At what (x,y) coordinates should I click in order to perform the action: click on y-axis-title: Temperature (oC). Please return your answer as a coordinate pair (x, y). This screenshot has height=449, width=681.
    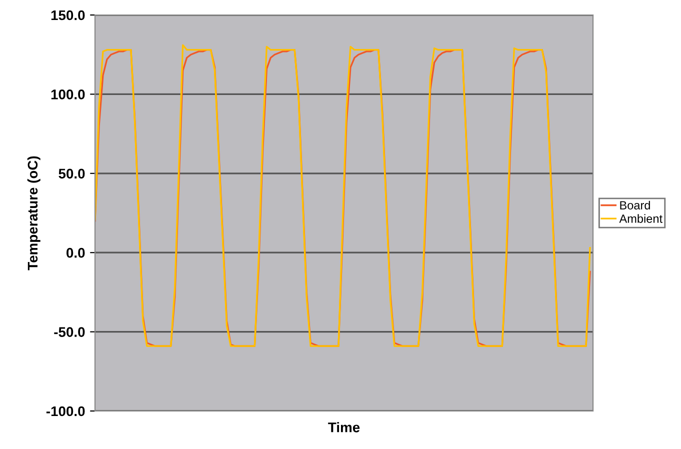
    Looking at the image, I should click on (33, 213).